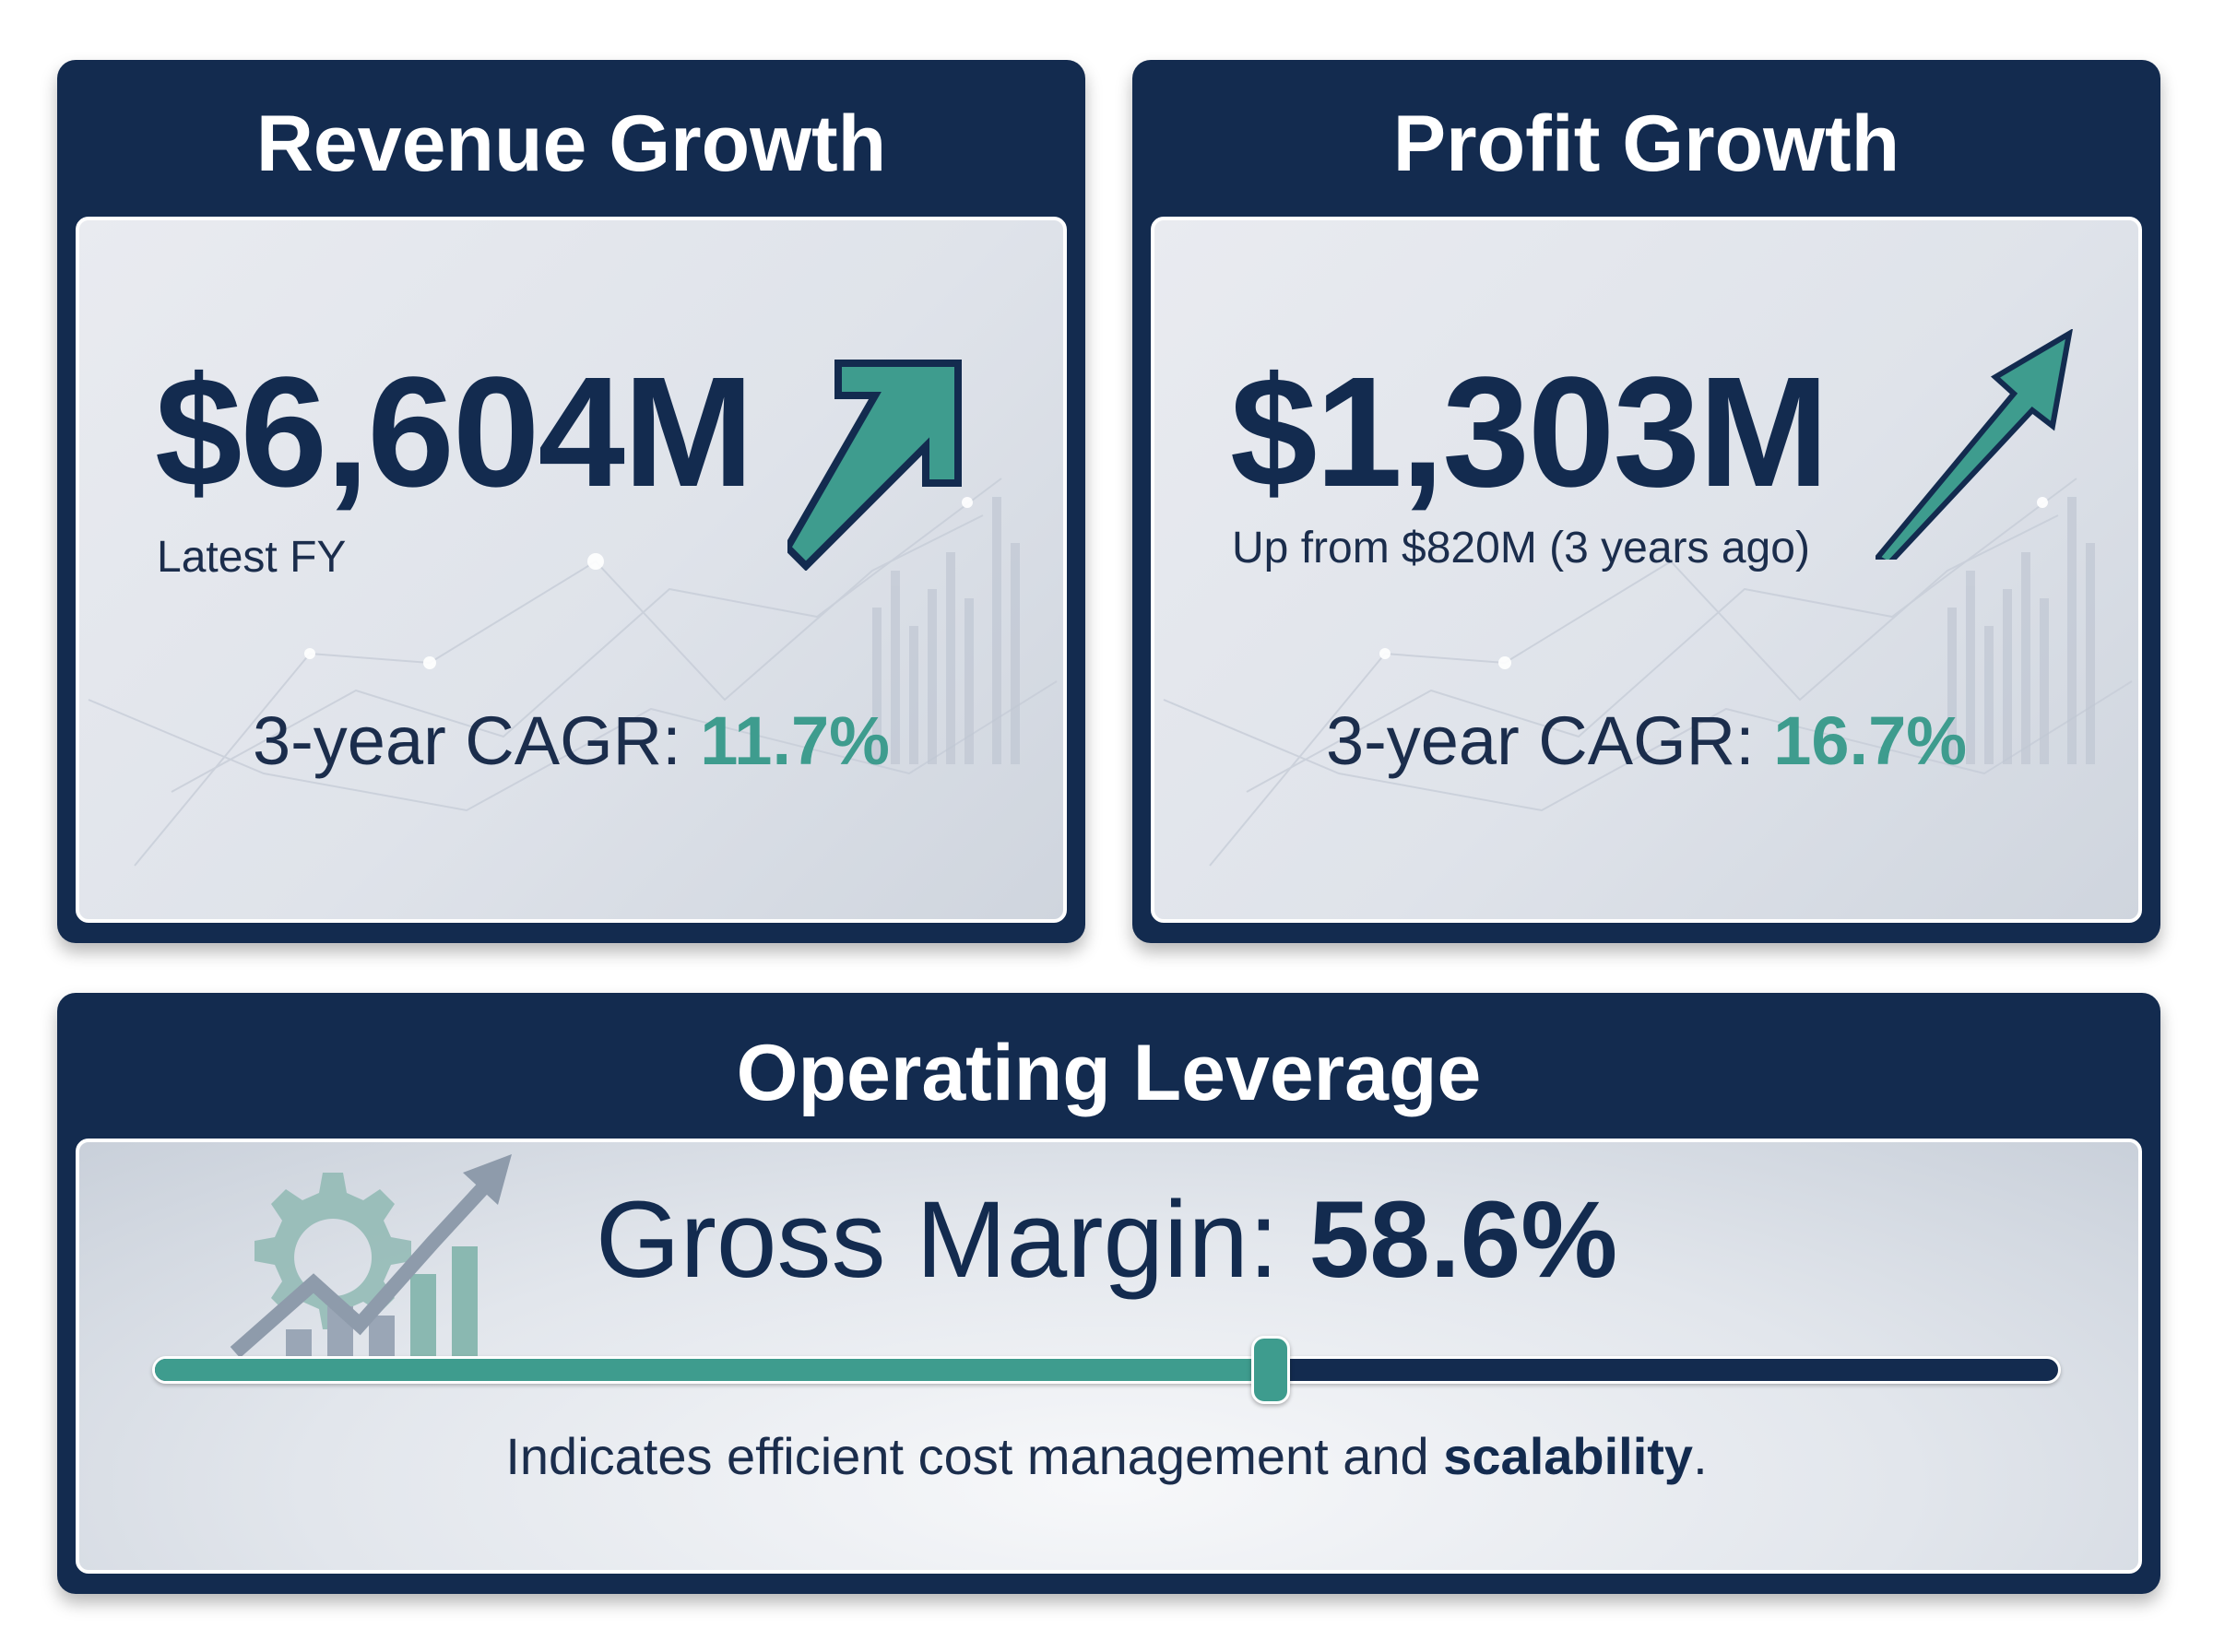  Describe the element at coordinates (974, 1456) in the screenshot. I see `note-prefix: Indicates efficient cost management and` at that location.